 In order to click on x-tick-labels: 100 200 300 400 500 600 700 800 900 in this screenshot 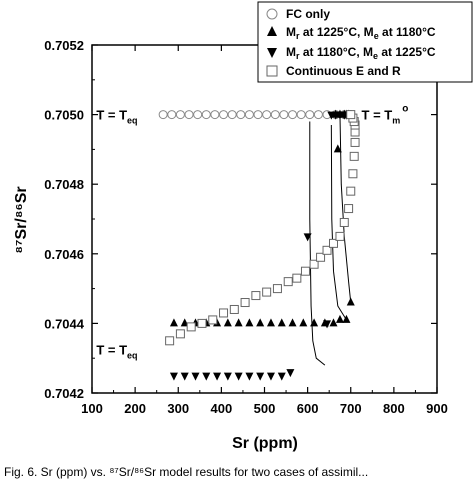, I will do `click(264, 408)`.